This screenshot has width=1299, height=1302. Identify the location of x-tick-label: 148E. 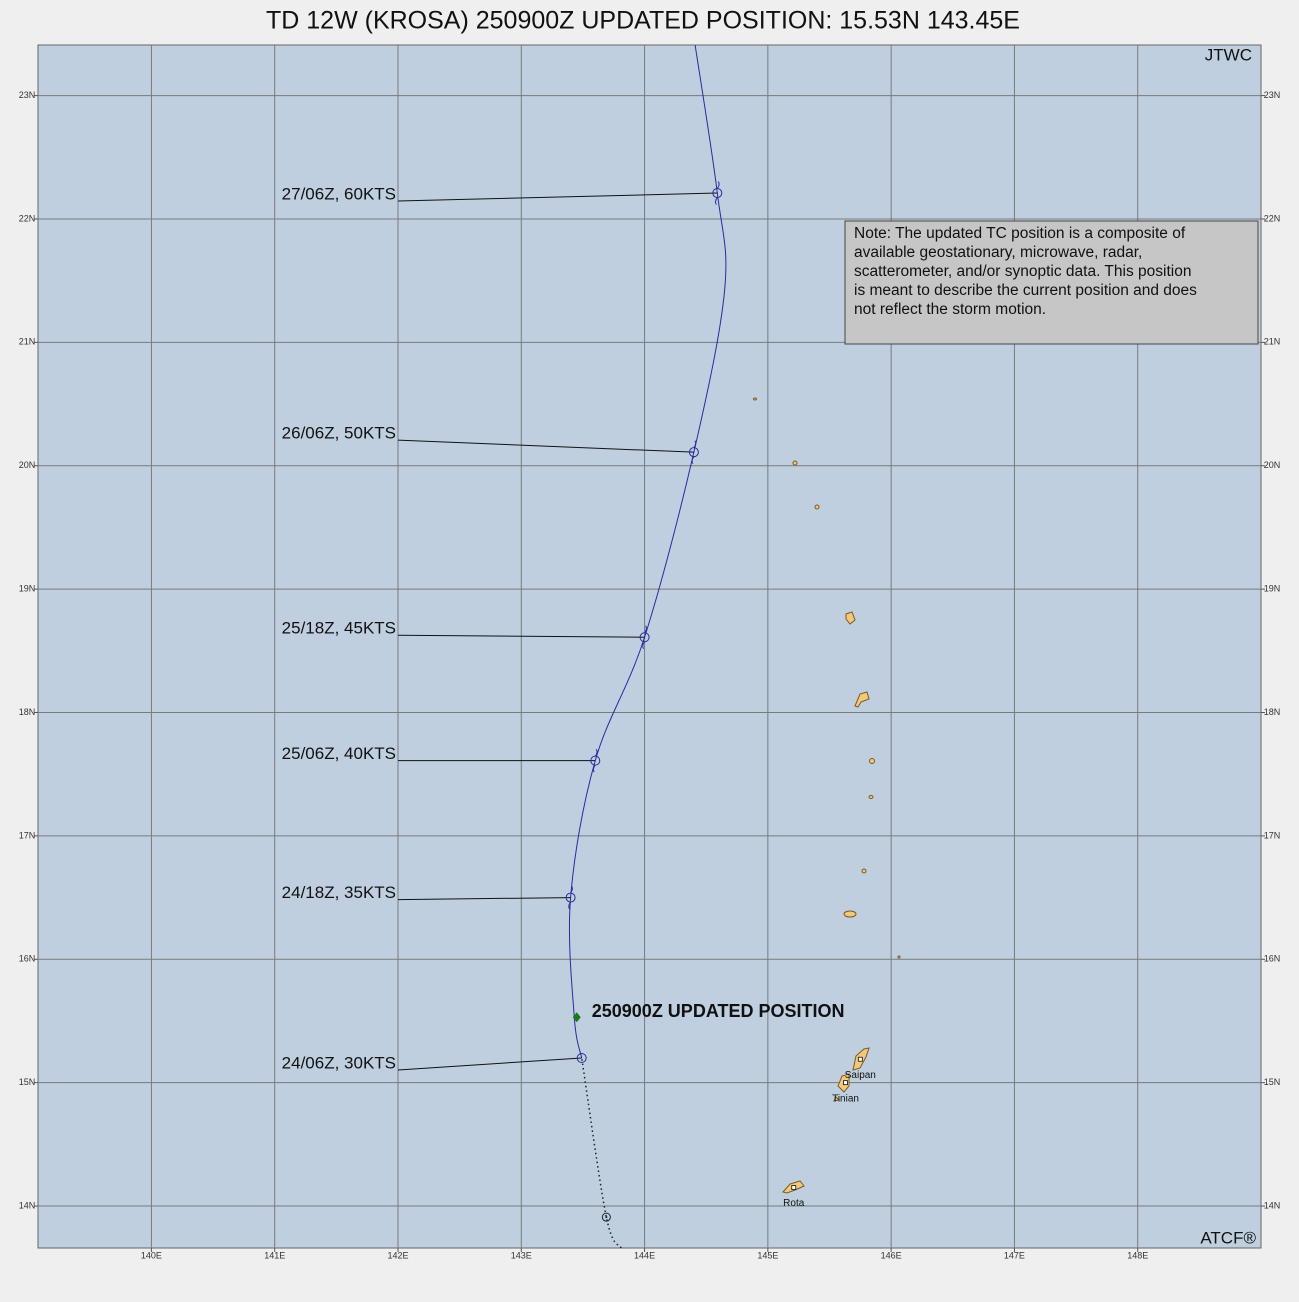
(1137, 1255).